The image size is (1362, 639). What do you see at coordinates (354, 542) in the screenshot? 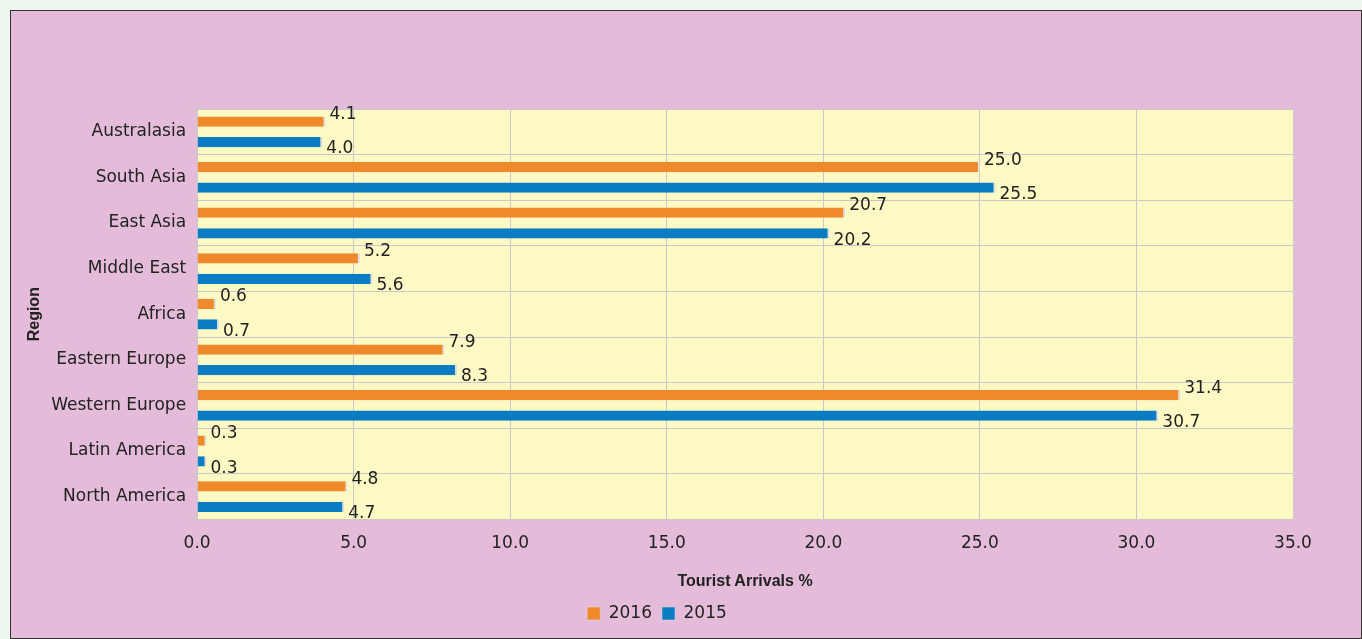
I see `x-tick-label: 5.0` at bounding box center [354, 542].